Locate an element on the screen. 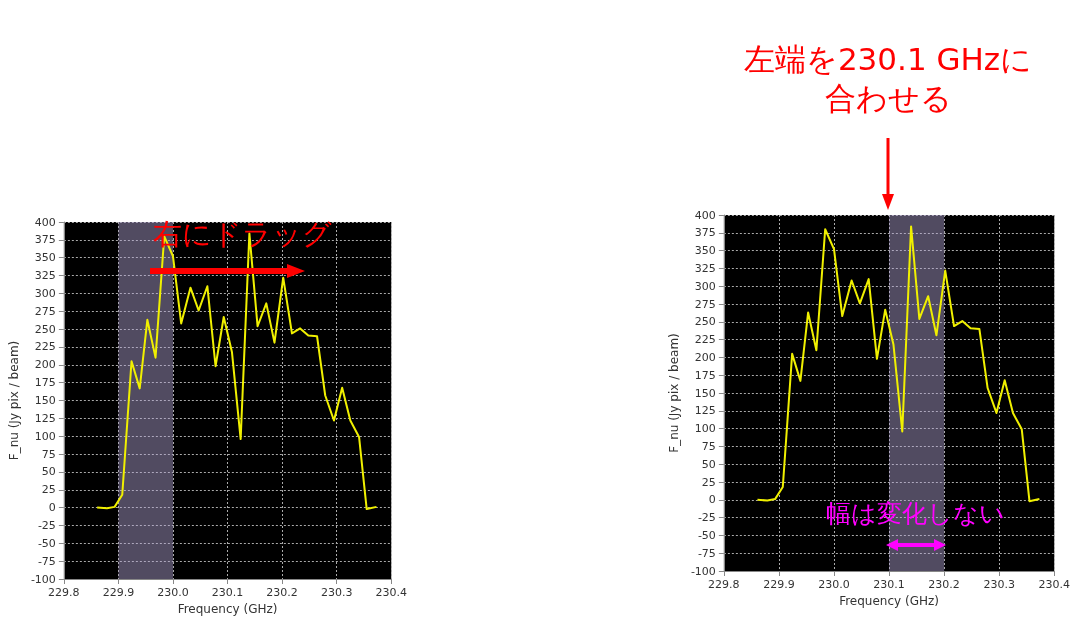  text: 左端を230.1 GHzに合わせる is located at coordinates (888, 79).